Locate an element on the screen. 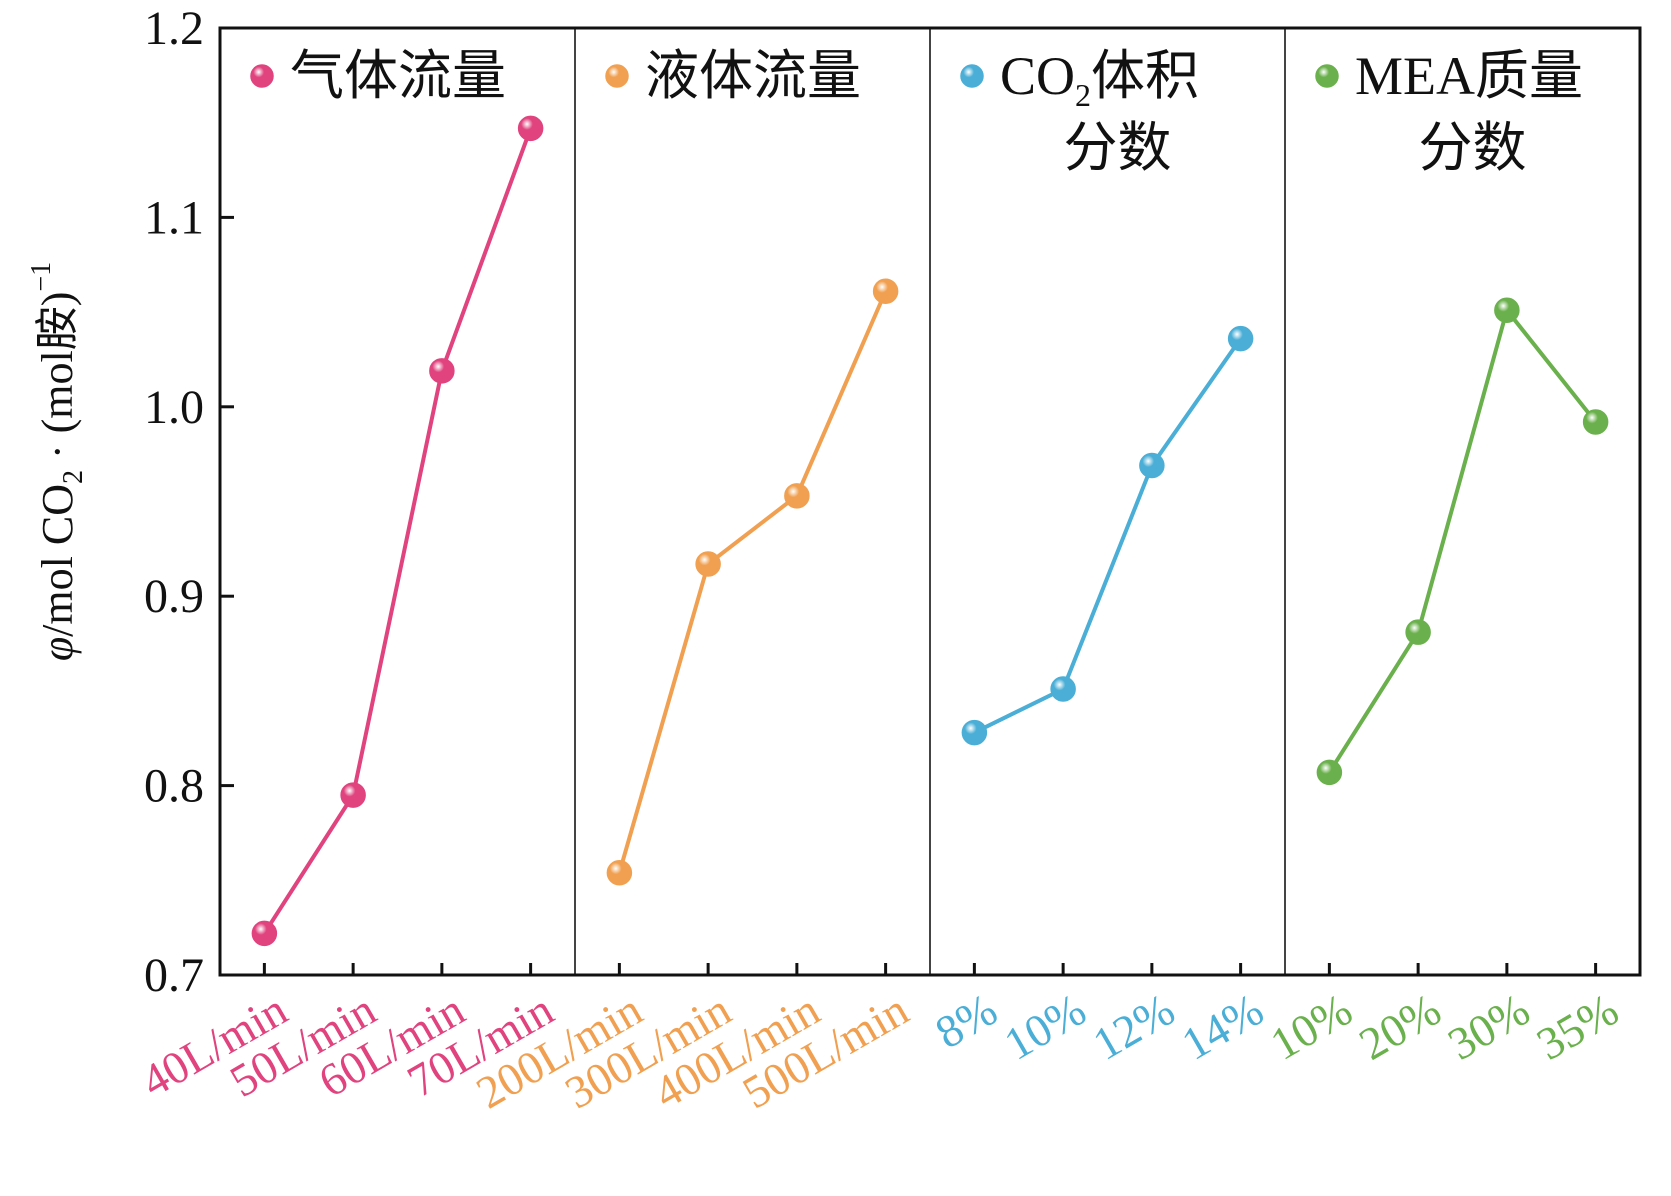 This screenshot has height=1196, width=1671. y-tick-label: 0.8 is located at coordinates (174, 786).